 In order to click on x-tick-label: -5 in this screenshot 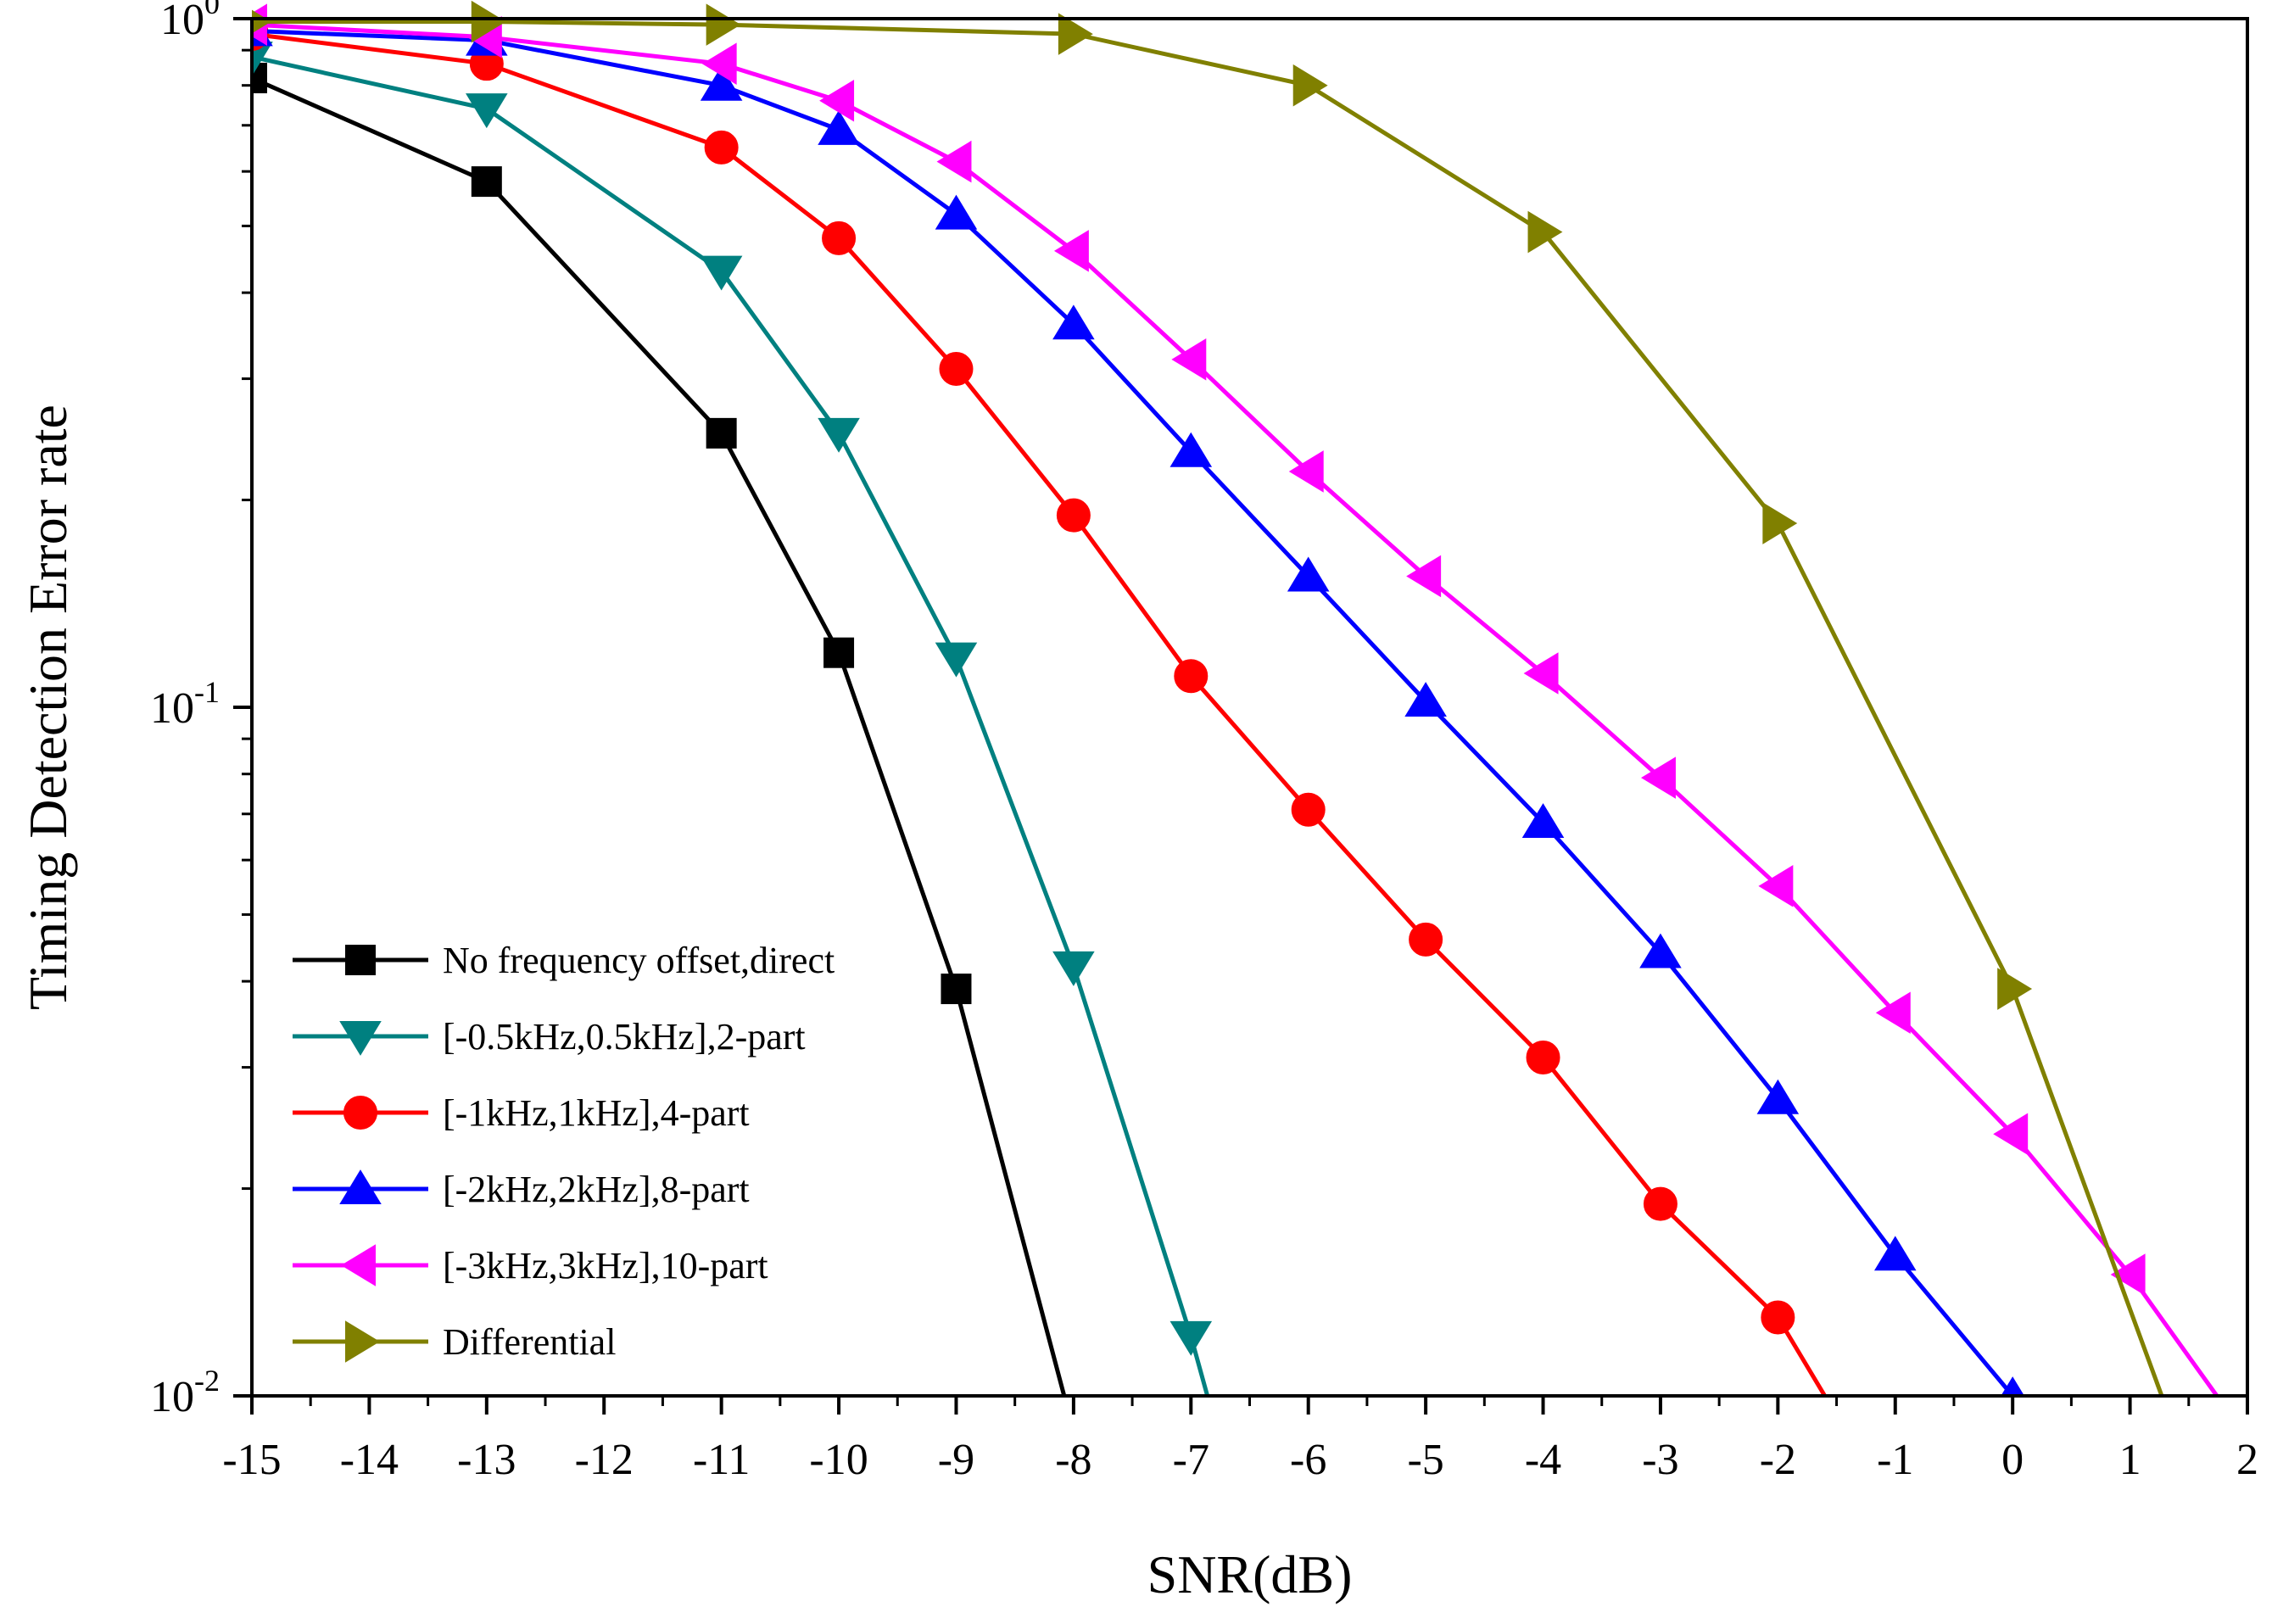, I will do `click(1425, 1460)`.